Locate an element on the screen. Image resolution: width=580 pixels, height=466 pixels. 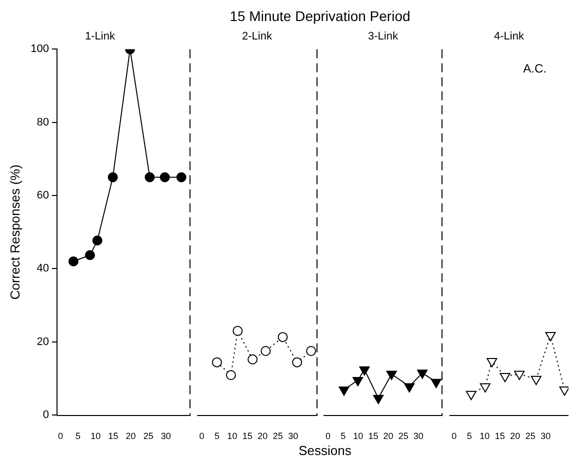
y-tick-label: 40 is located at coordinates (42, 268).